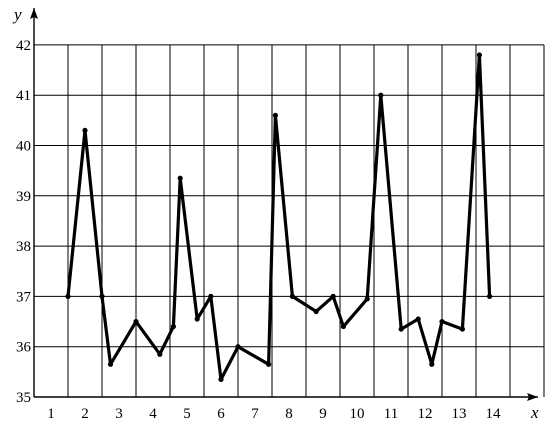 Image resolution: width=547 pixels, height=428 pixels. I want to click on x-tick-label: 5, so click(187, 414).